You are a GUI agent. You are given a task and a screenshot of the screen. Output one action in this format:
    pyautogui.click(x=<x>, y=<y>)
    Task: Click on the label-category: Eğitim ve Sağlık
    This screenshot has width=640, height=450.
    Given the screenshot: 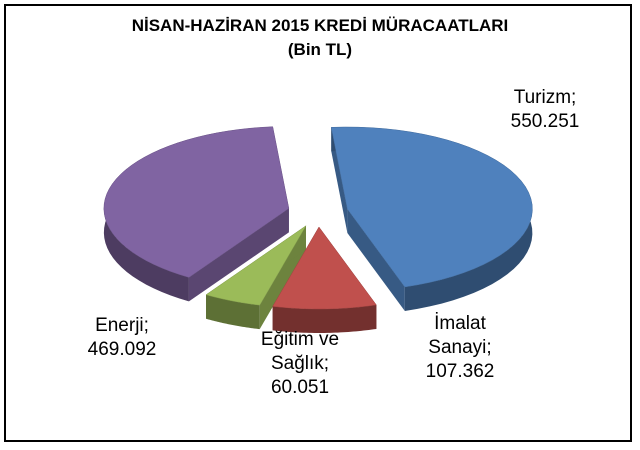 What is the action you would take?
    pyautogui.click(x=300, y=351)
    